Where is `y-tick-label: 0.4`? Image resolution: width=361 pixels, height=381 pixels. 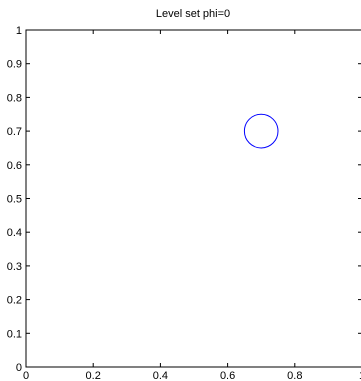
y-tick-label: 0.4 is located at coordinates (14, 233).